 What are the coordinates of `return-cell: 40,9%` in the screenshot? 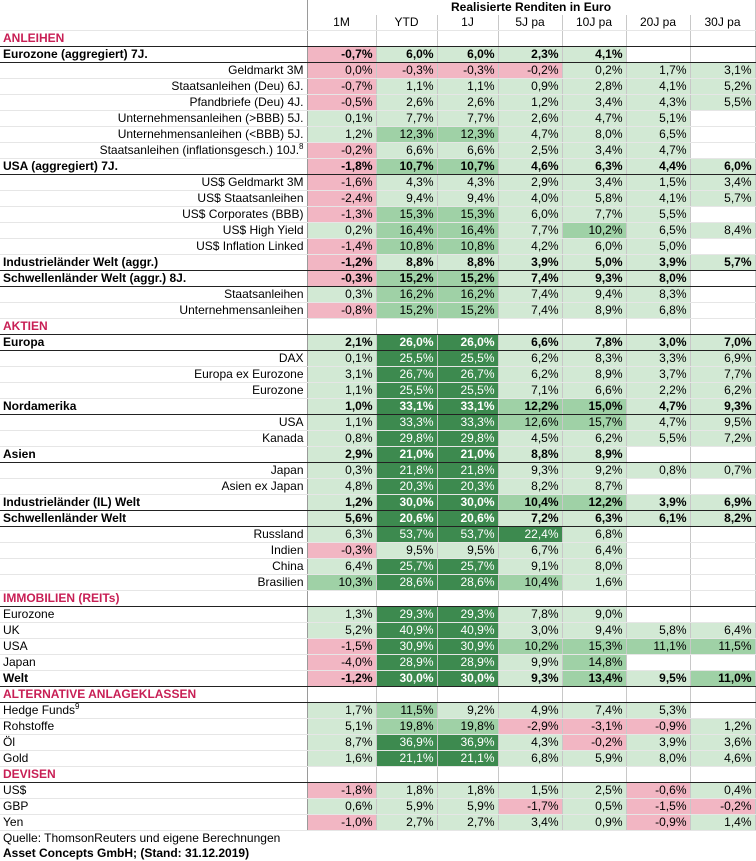 It's located at (407, 630).